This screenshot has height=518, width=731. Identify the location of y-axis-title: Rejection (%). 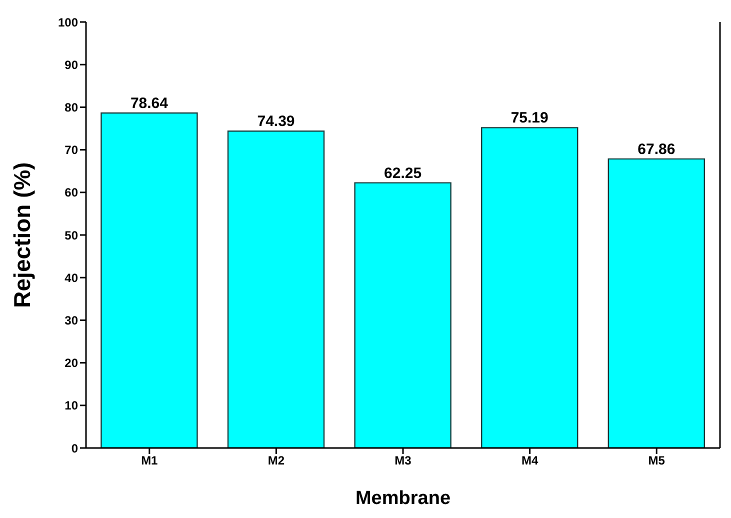
(22, 235).